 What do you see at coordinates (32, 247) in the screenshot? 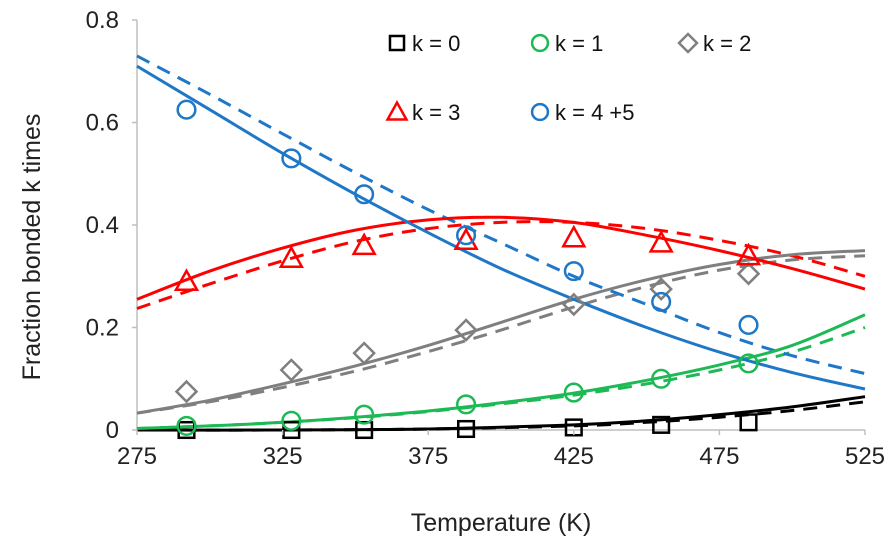
I see `y-axis-title: Fraction bonded k times` at bounding box center [32, 247].